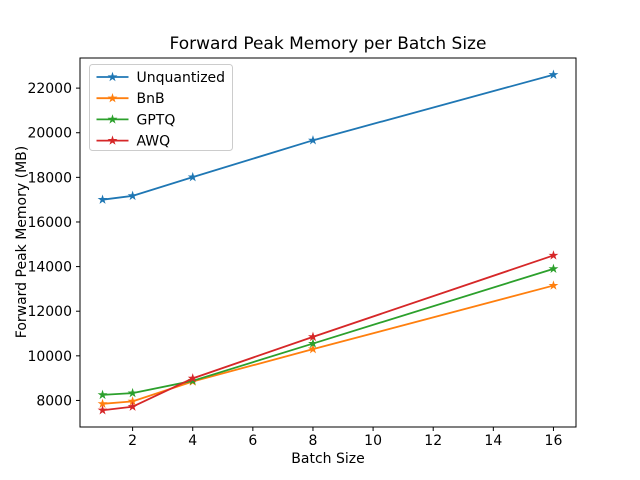  Describe the element at coordinates (554, 441) in the screenshot. I see `x-tick-label: 16` at that location.